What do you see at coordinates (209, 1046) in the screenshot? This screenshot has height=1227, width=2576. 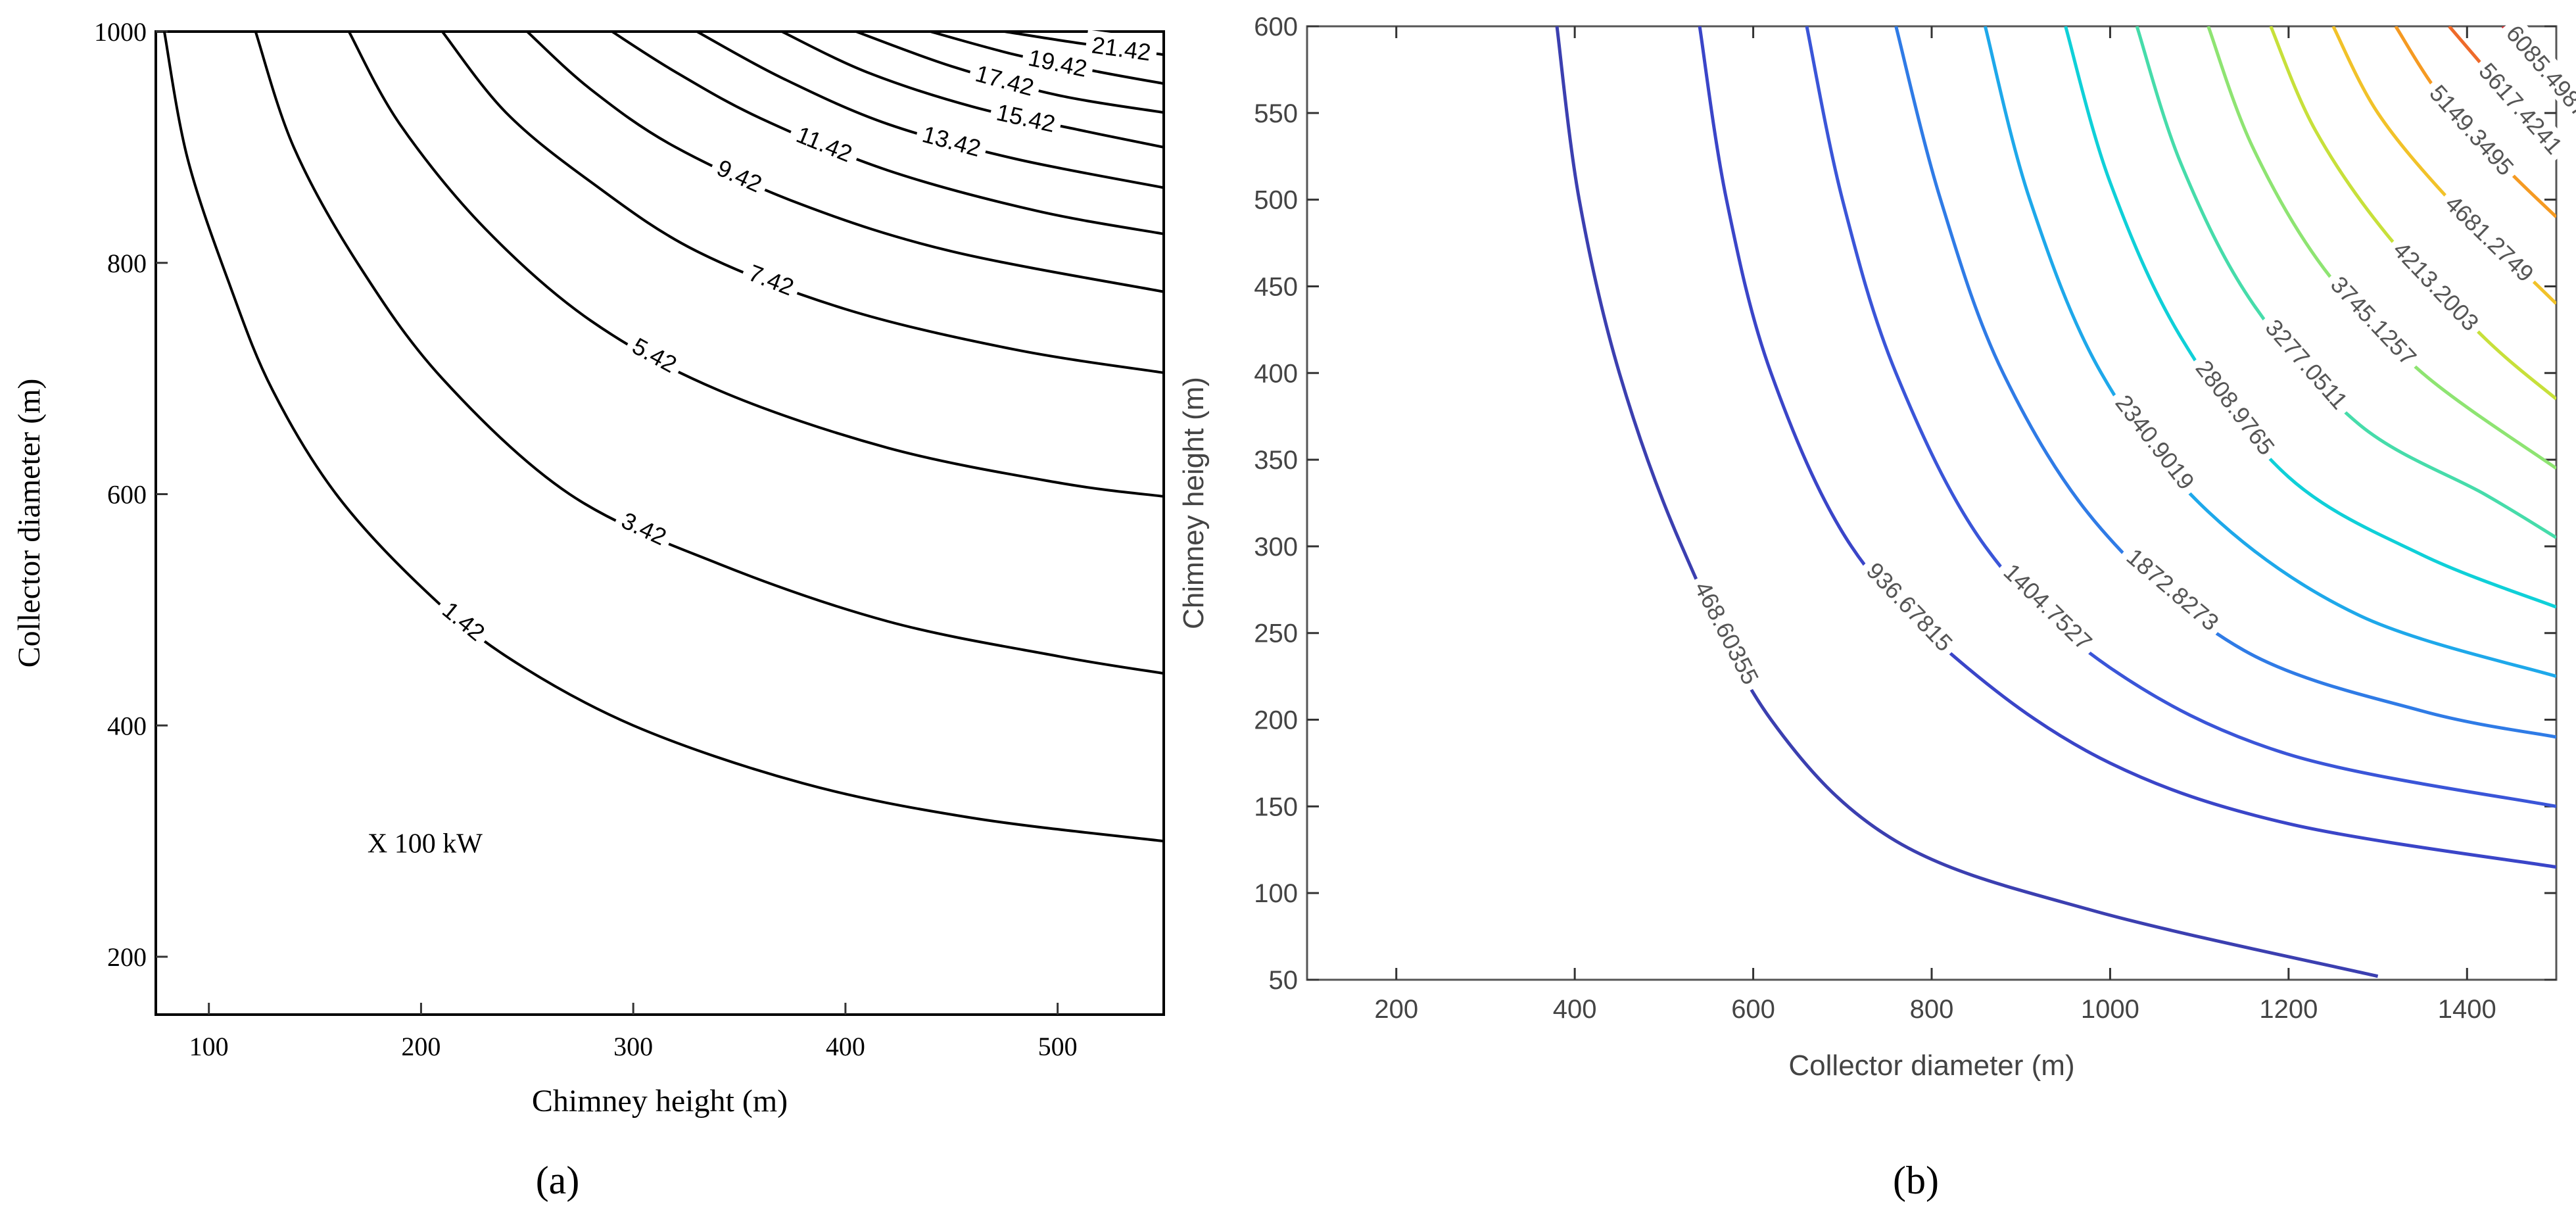 I see `x-tick-label: 100` at bounding box center [209, 1046].